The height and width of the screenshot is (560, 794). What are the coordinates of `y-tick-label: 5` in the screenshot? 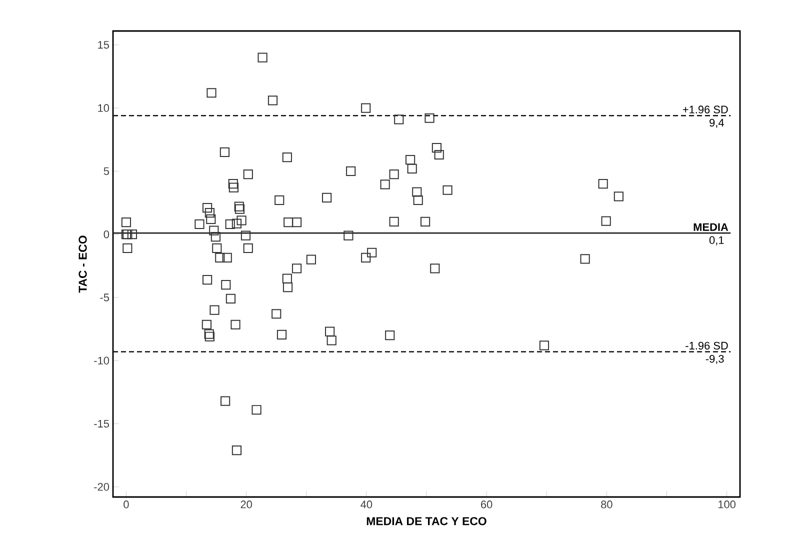 It's located at (107, 171).